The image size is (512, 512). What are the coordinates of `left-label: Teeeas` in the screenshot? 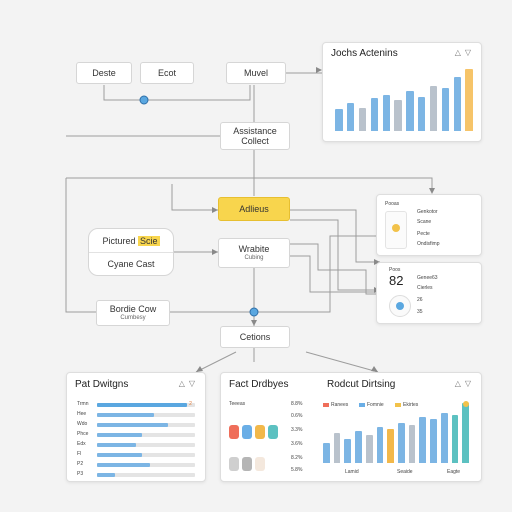 It's located at (237, 404).